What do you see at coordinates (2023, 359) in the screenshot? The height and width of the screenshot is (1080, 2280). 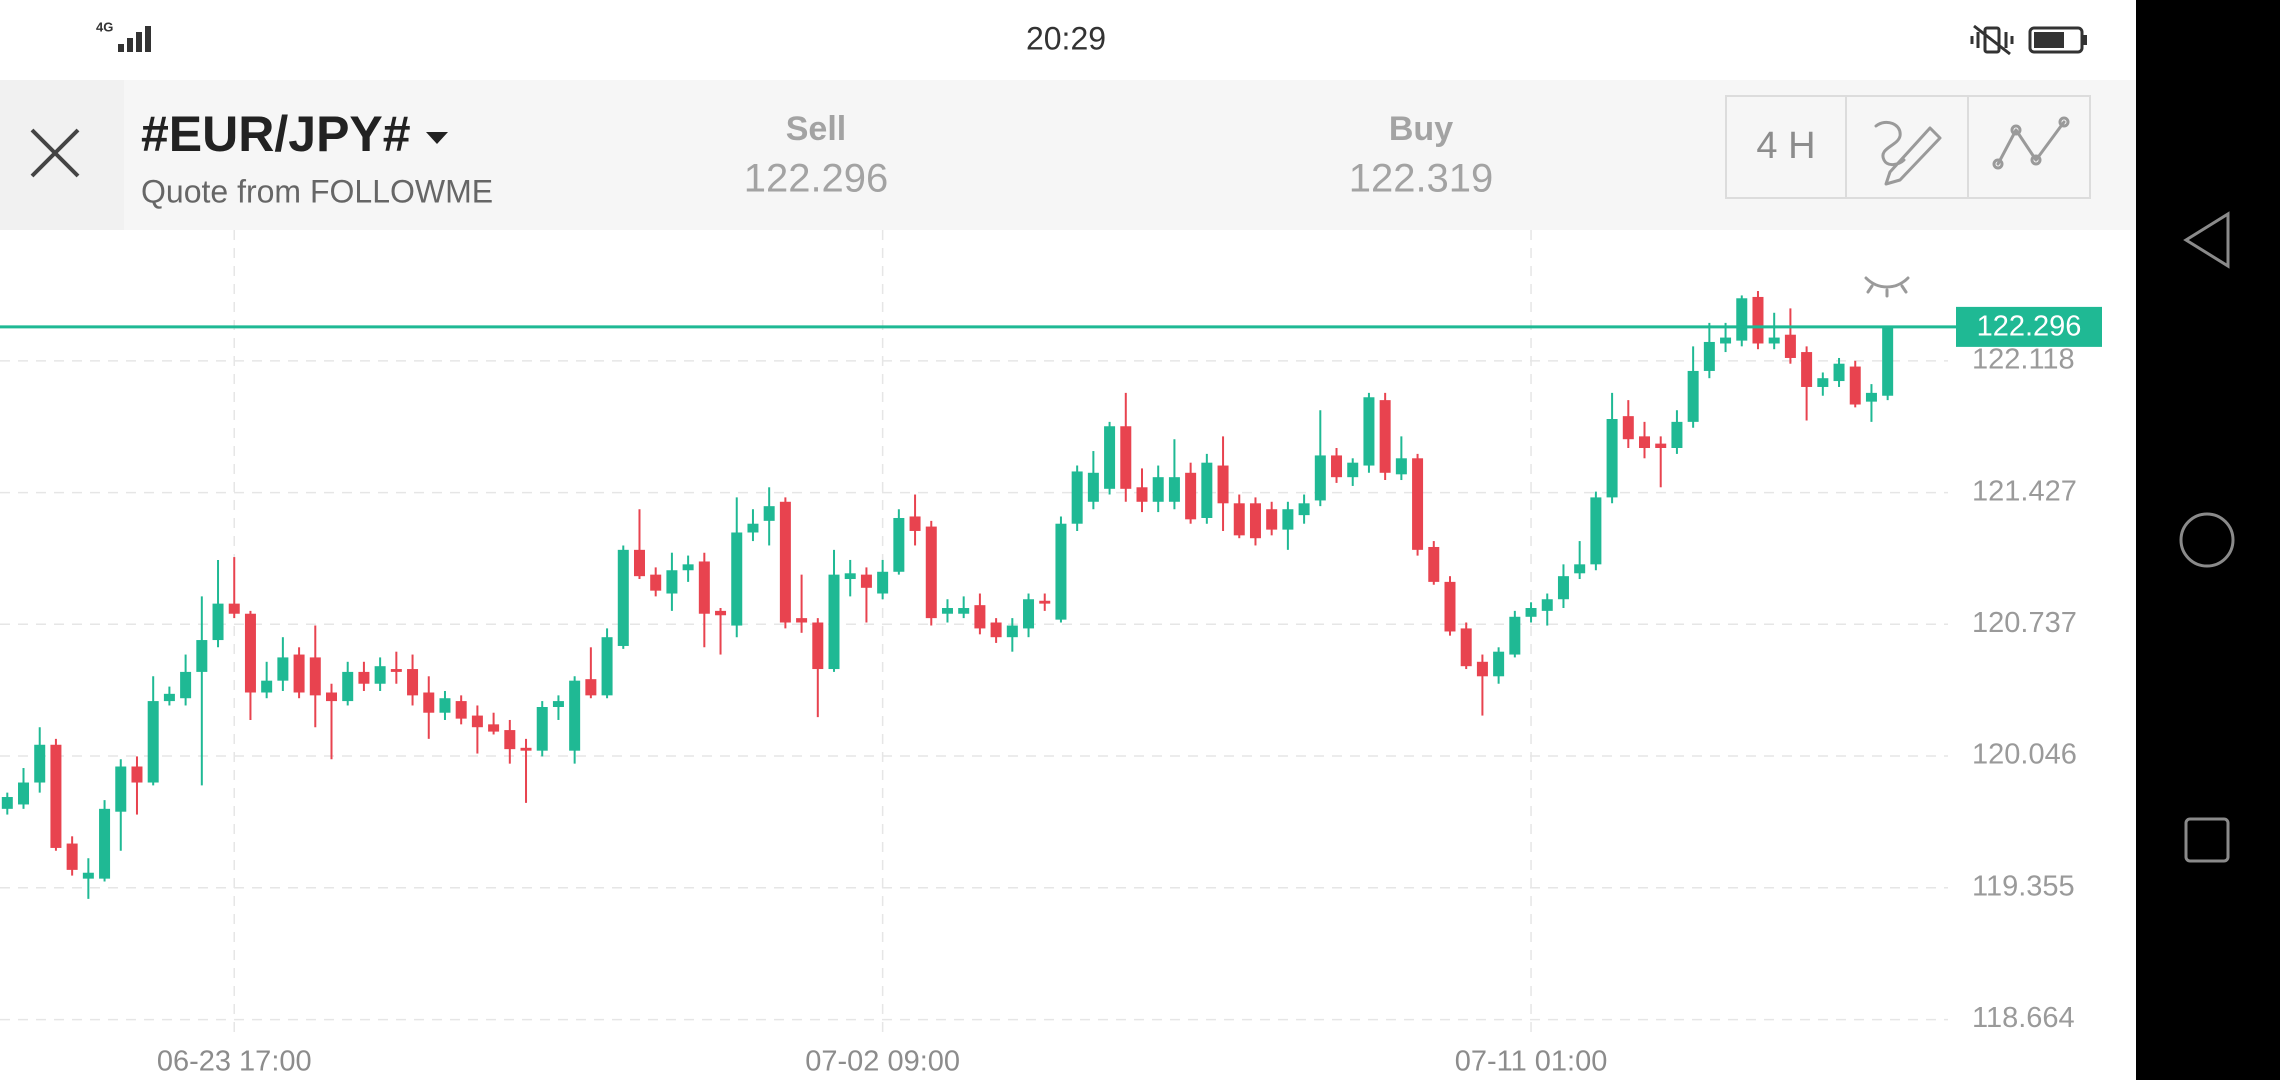 I see `y-tick-label: 122.118` at bounding box center [2023, 359].